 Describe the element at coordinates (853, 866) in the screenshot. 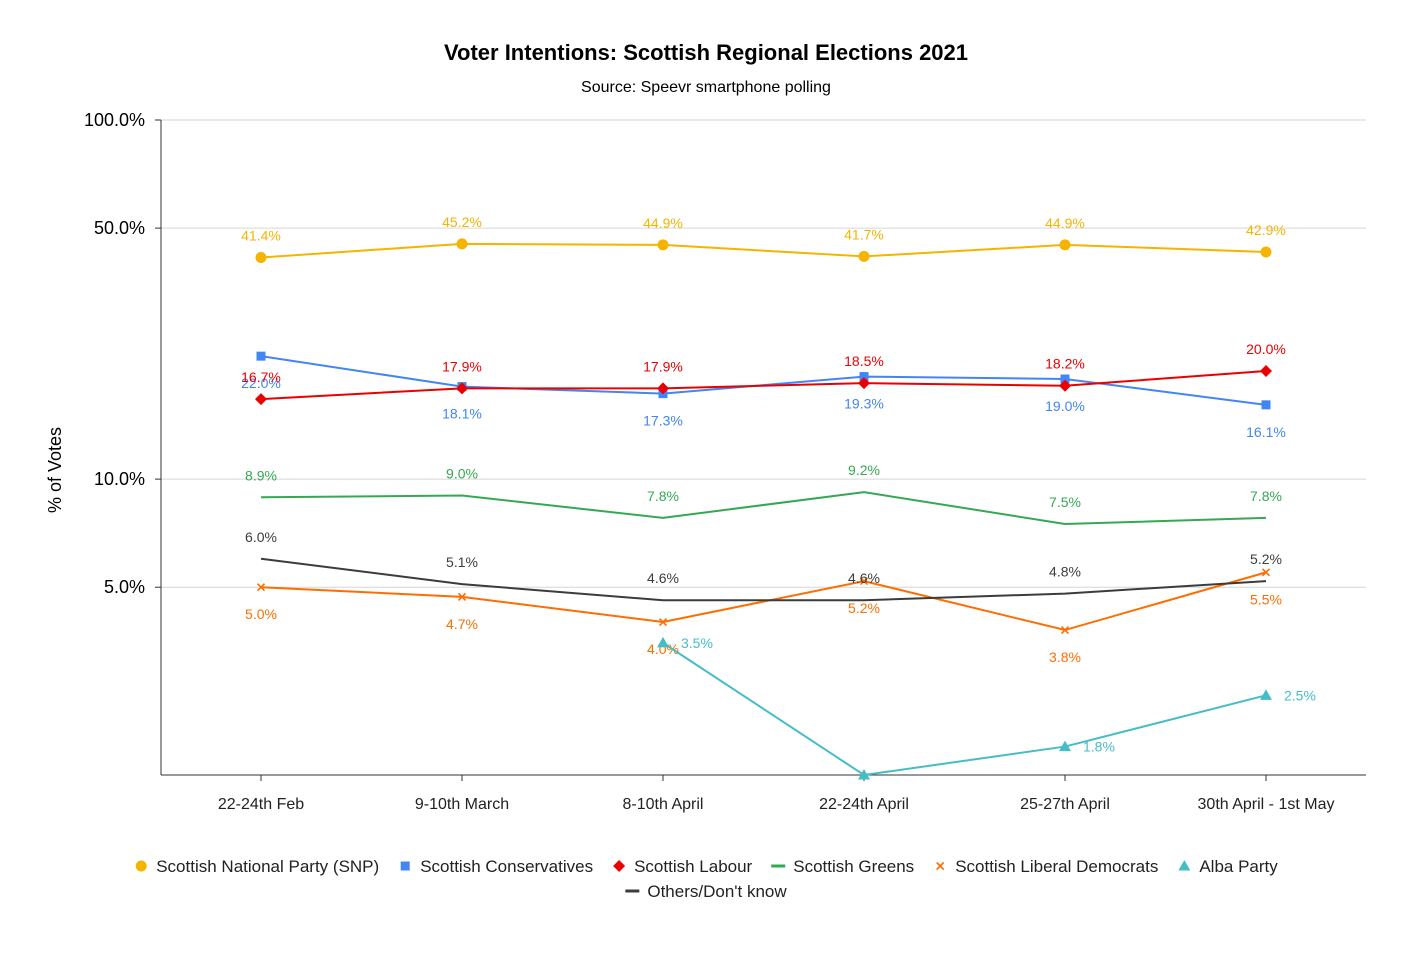

I see `legend-label: Scottish Greens` at that location.